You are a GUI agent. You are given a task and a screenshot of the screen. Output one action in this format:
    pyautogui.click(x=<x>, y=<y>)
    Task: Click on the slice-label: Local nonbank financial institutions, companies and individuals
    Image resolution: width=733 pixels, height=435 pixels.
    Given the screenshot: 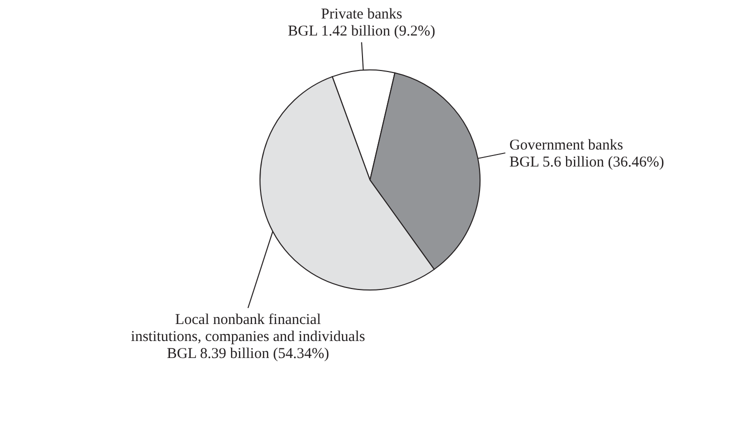 What is the action you would take?
    pyautogui.click(x=248, y=328)
    